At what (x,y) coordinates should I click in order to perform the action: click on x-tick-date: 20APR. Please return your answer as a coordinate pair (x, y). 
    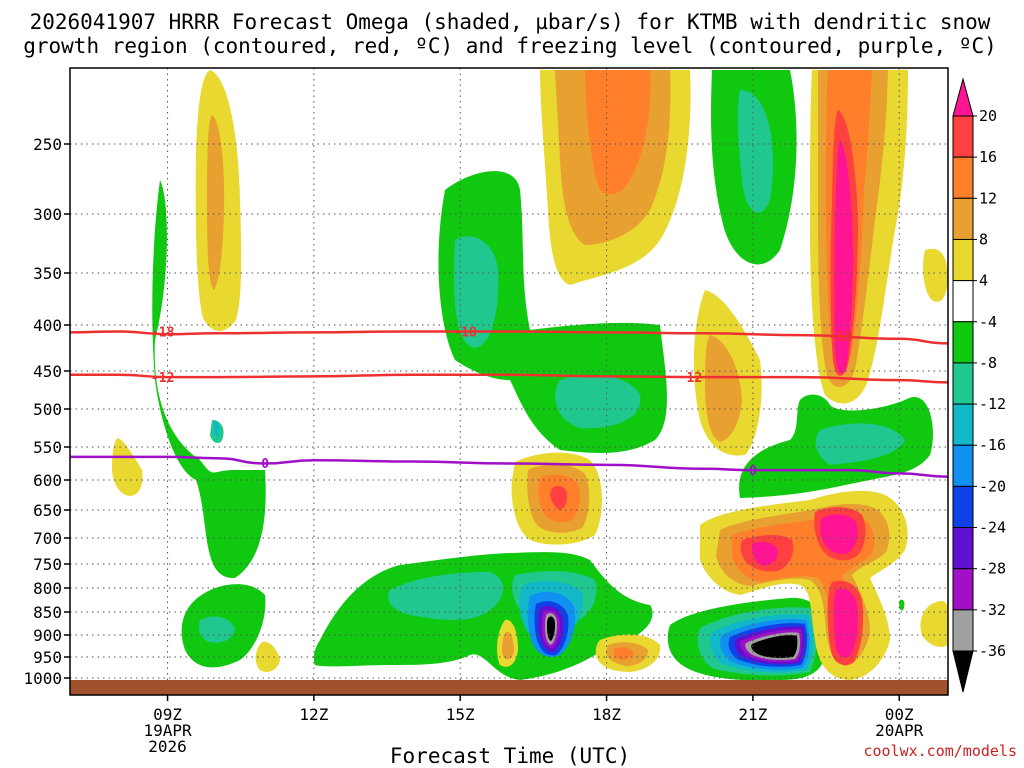
    Looking at the image, I should click on (899, 730).